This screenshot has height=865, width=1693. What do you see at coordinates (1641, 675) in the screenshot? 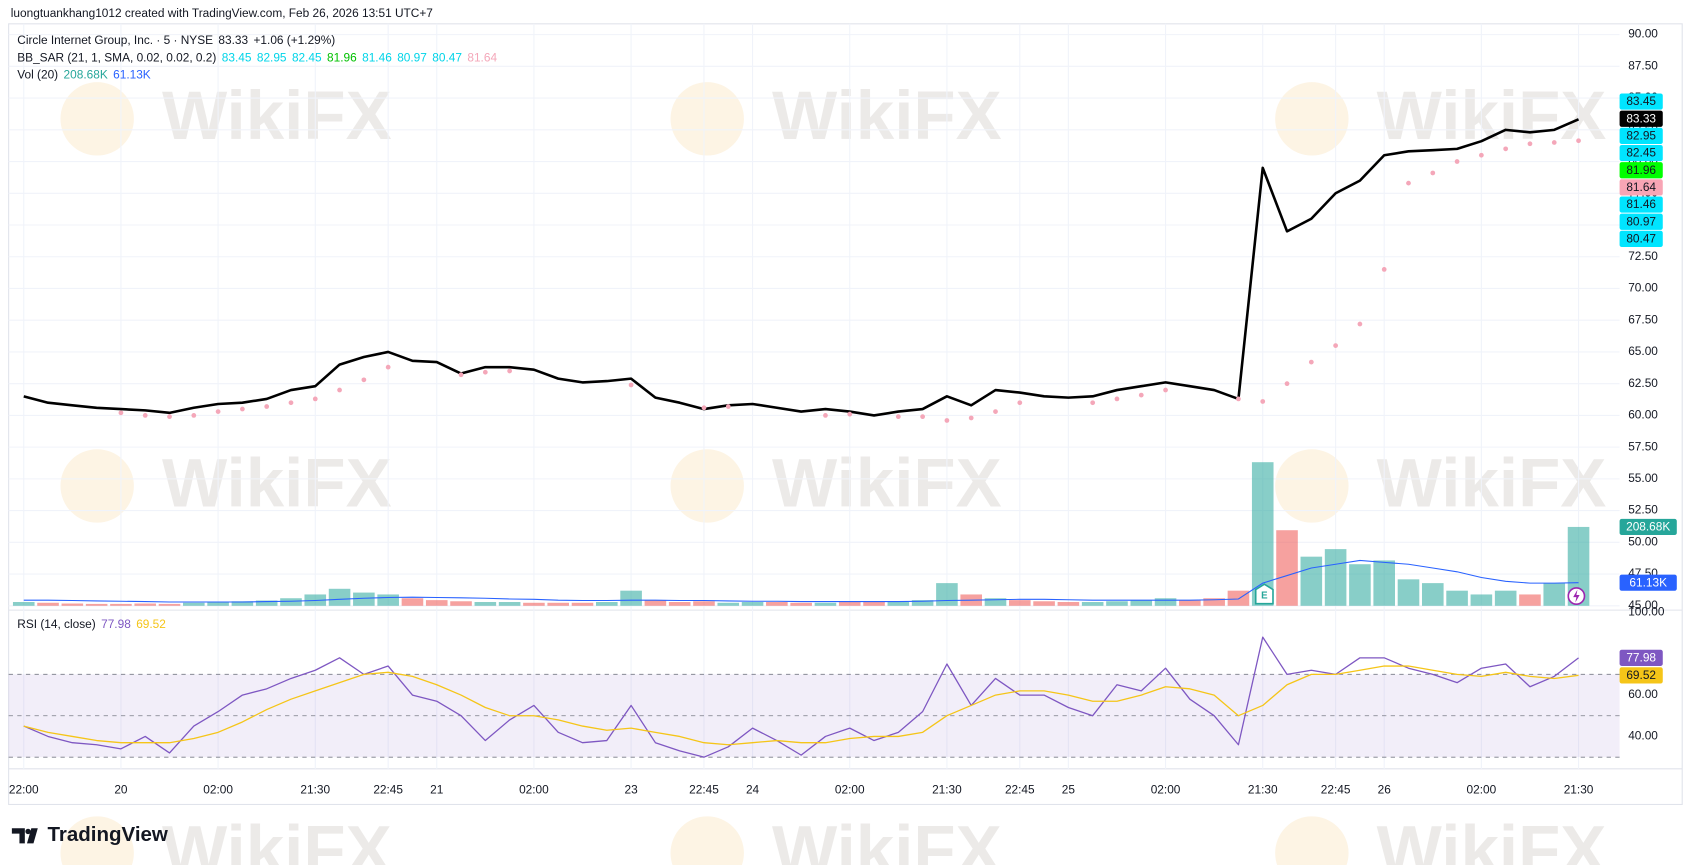
I see `rsi-tag: 69.52` at bounding box center [1641, 675].